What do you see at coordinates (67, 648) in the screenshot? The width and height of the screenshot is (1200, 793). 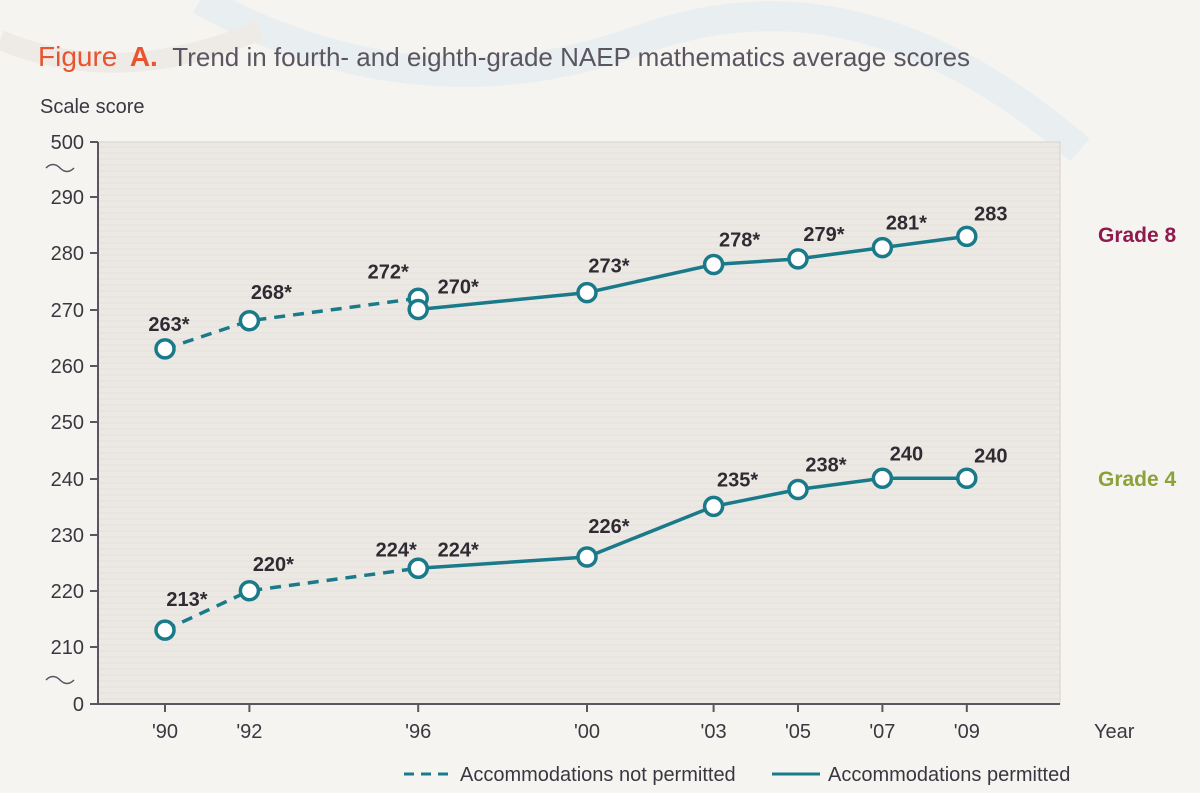 I see `y-tick-label: 210` at bounding box center [67, 648].